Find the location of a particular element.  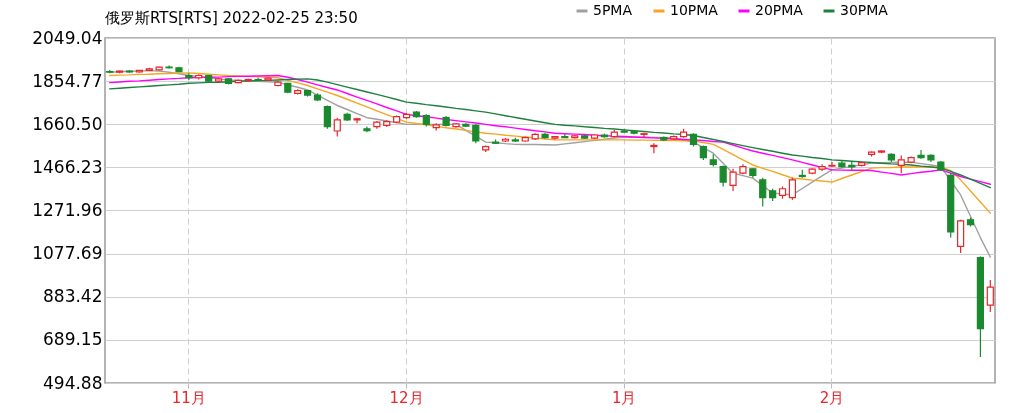

y-tick-label: 689.15 is located at coordinates (73, 339).